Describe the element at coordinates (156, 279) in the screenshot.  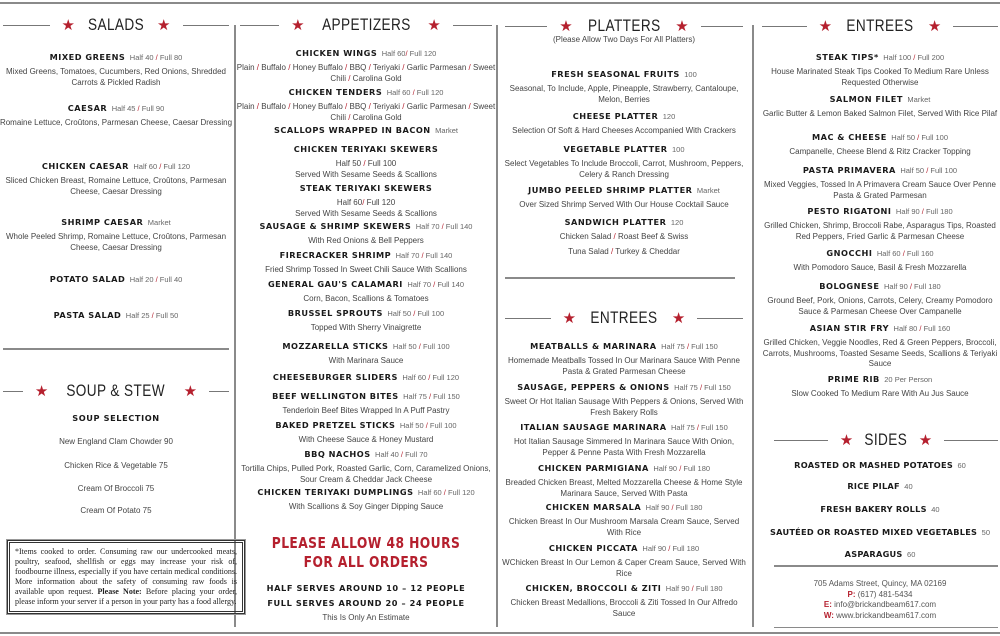
I see `menu-item-price: Half 20 / Full 40` at that location.